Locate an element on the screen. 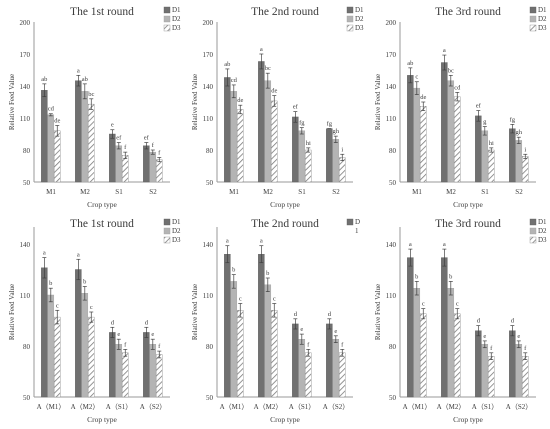 This screenshot has height=429, width=550. chart-title: The 3rd round is located at coordinates (468, 12).